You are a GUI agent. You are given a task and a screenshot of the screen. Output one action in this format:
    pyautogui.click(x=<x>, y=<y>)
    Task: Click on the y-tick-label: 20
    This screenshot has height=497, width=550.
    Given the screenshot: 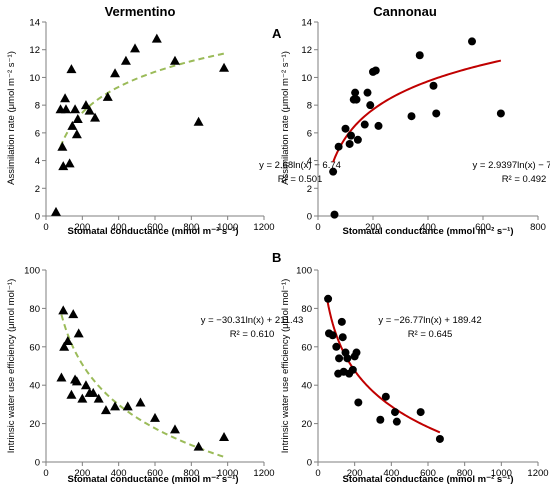 What is the action you would take?
    pyautogui.click(x=306, y=424)
    